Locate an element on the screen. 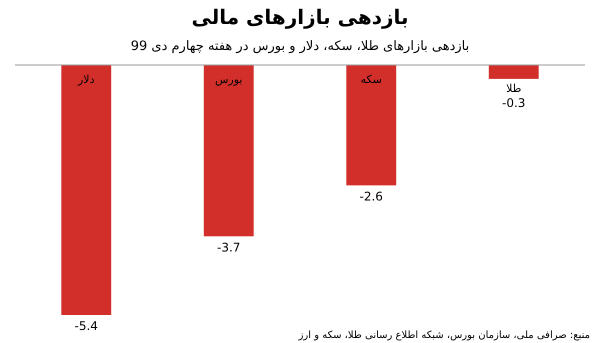 This screenshot has width=600, height=343. data-label: -2.6 is located at coordinates (371, 196).